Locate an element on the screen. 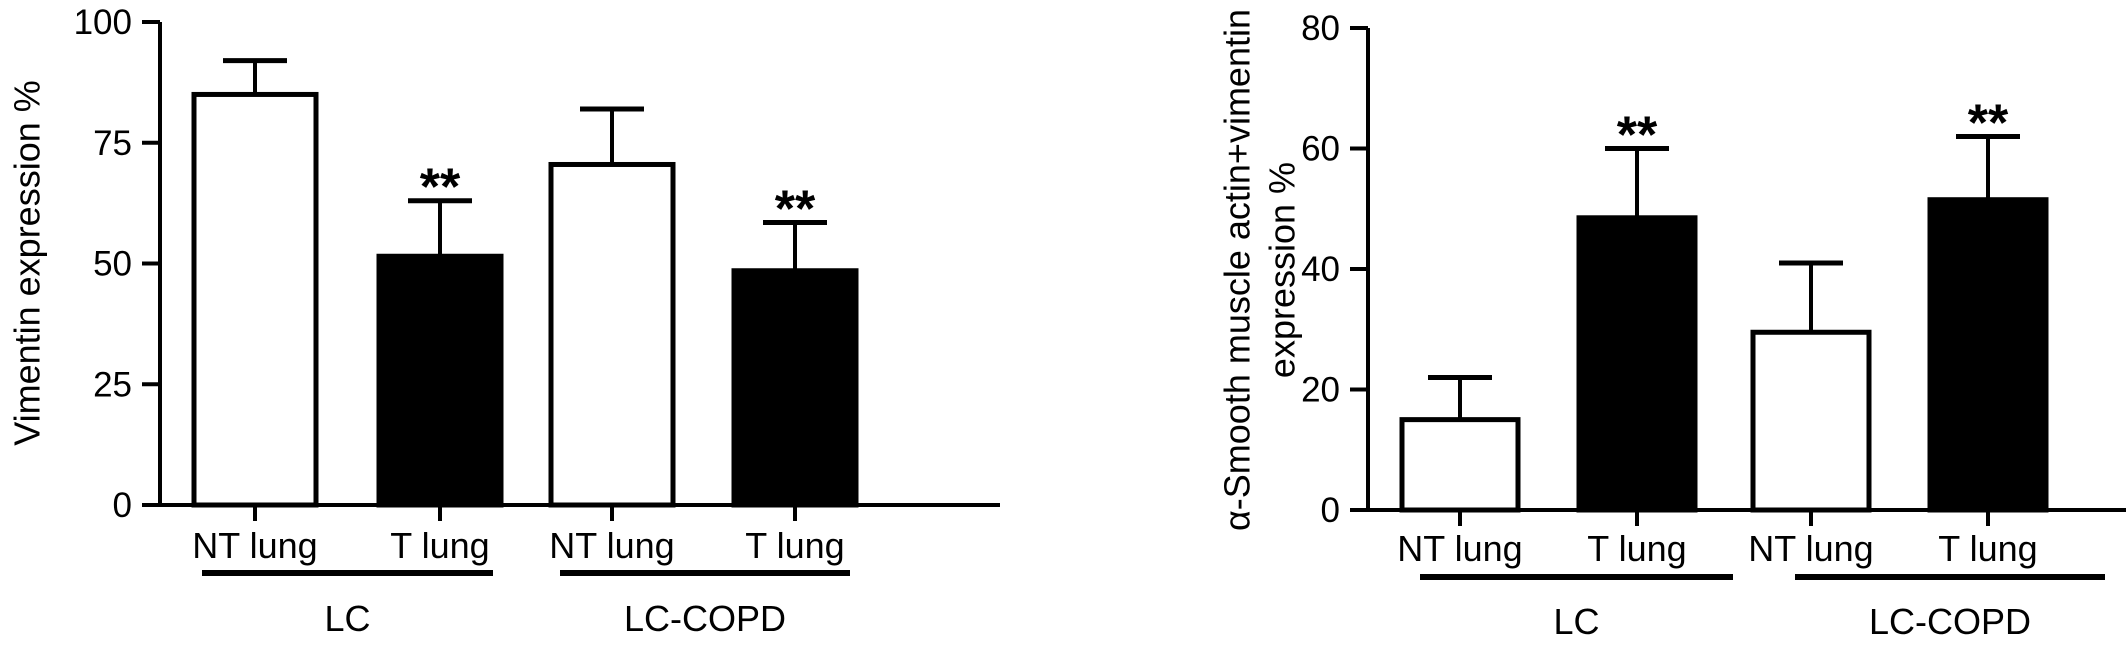  y-axis-label: α-Smooth muscle actin+vimentin is located at coordinates (1237, 270).